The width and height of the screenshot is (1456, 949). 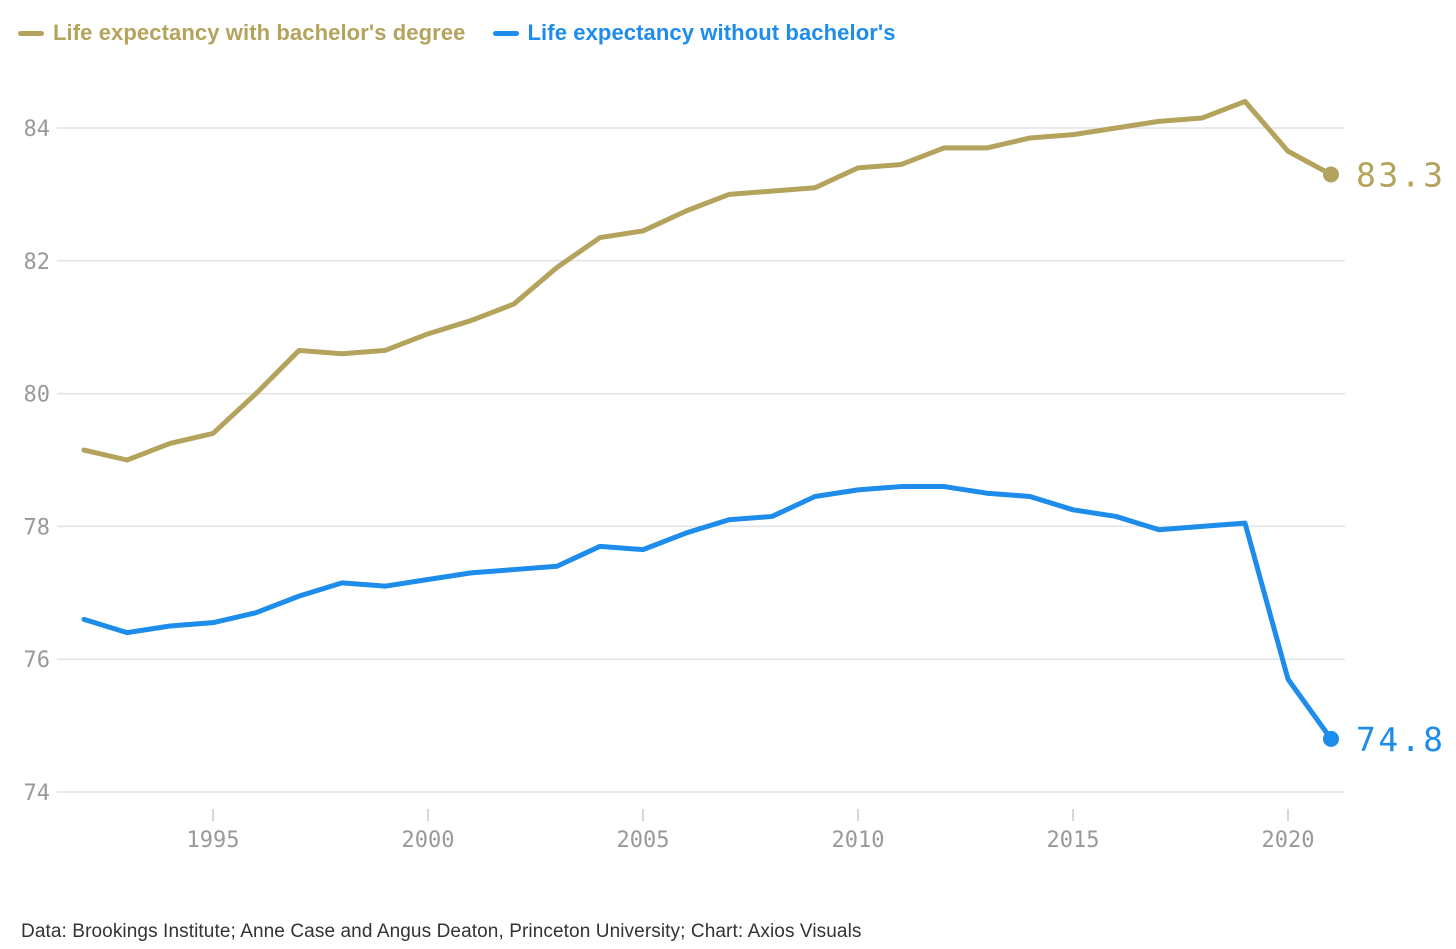 I want to click on y-axis-labels: 74 76 78 80 82 84, so click(x=37, y=461).